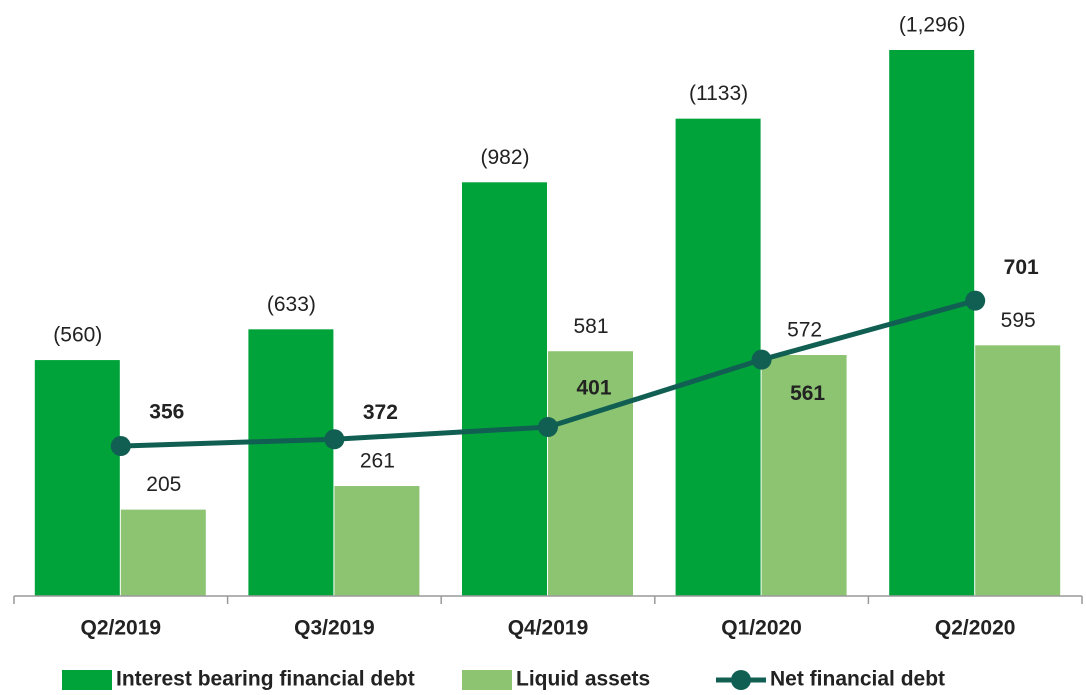  What do you see at coordinates (761, 628) in the screenshot?
I see `x-tick-label: Q1/2020` at bounding box center [761, 628].